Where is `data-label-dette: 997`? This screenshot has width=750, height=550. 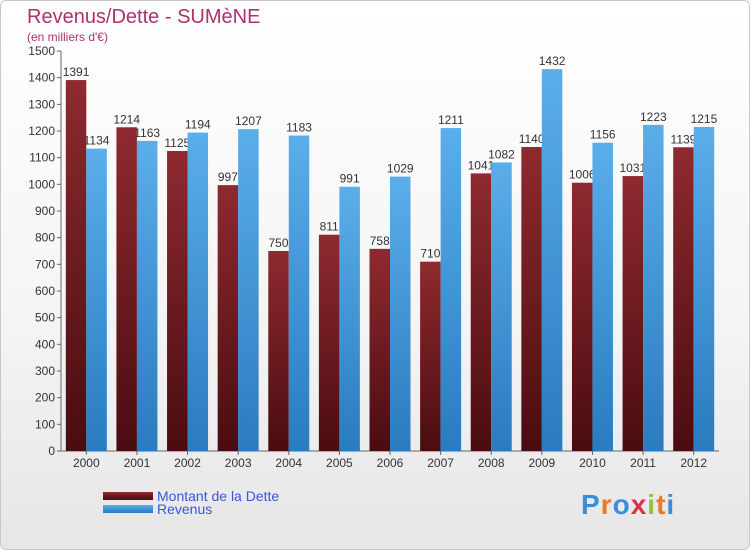
data-label-dette: 997 is located at coordinates (228, 177).